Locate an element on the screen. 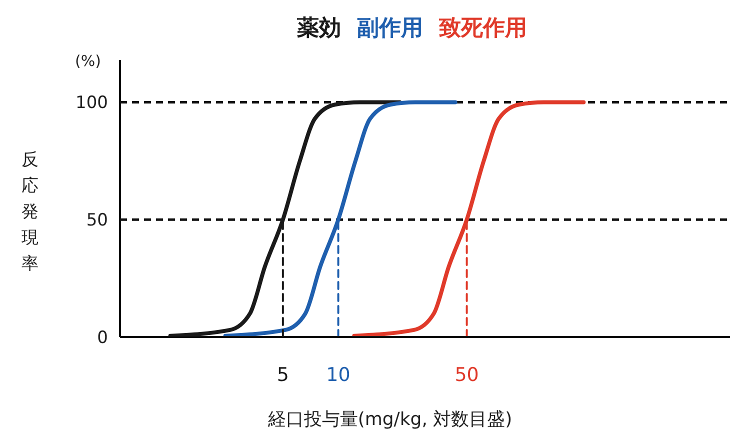  x-axis-title: 経口投与量(mg/kg, 対数目盛) is located at coordinates (389, 419).